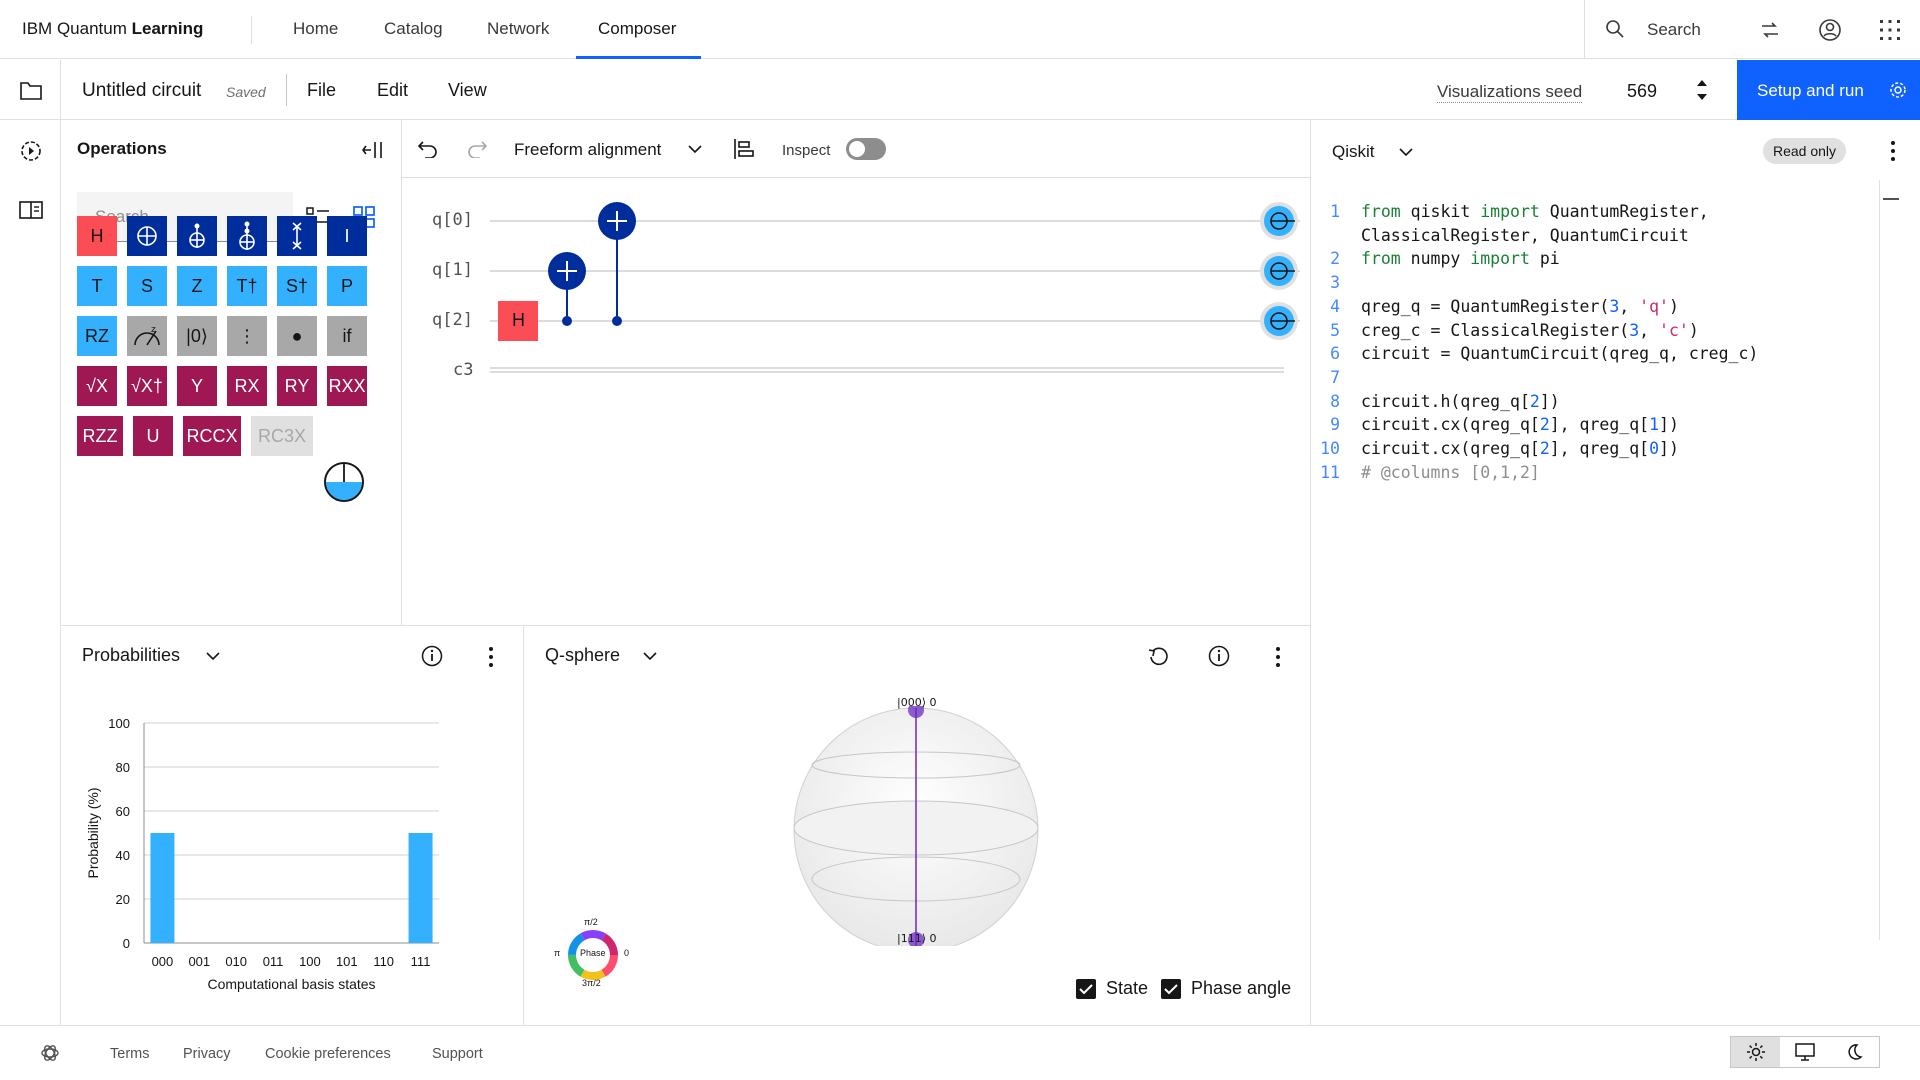 The width and height of the screenshot is (1920, 1080). Describe the element at coordinates (1171, 989) in the screenshot. I see `phase-angle-checkbox` at that location.